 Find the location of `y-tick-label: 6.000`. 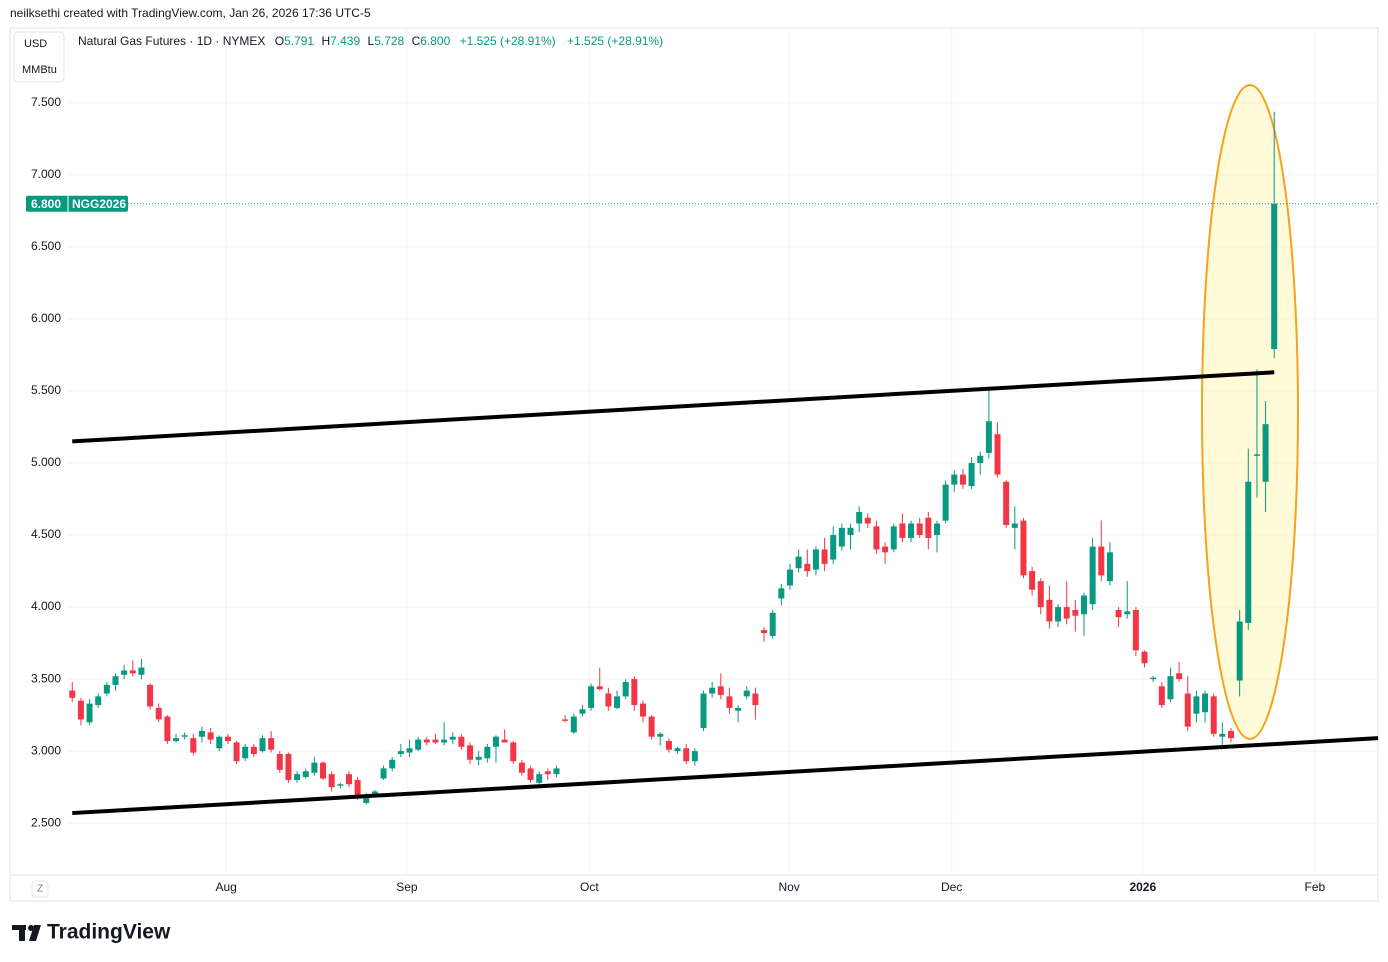

y-tick-label: 6.000 is located at coordinates (46, 318).